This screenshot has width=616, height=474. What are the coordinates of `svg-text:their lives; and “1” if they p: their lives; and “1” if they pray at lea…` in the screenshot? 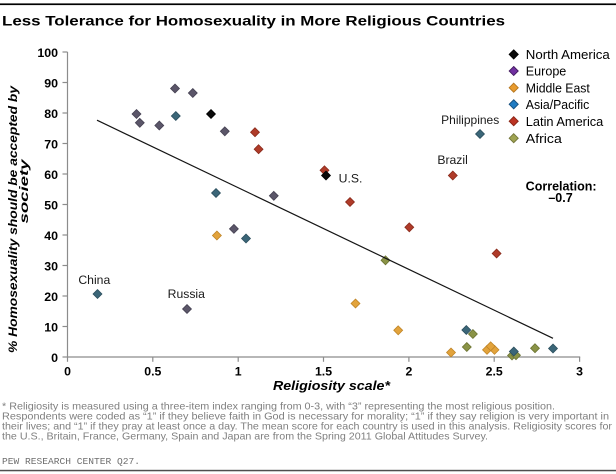 It's located at (307, 426).